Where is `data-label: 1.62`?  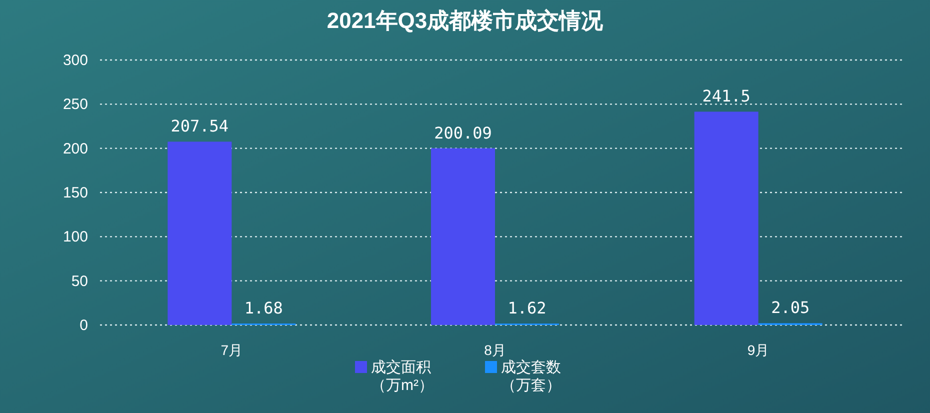 data-label: 1.62 is located at coordinates (527, 308).